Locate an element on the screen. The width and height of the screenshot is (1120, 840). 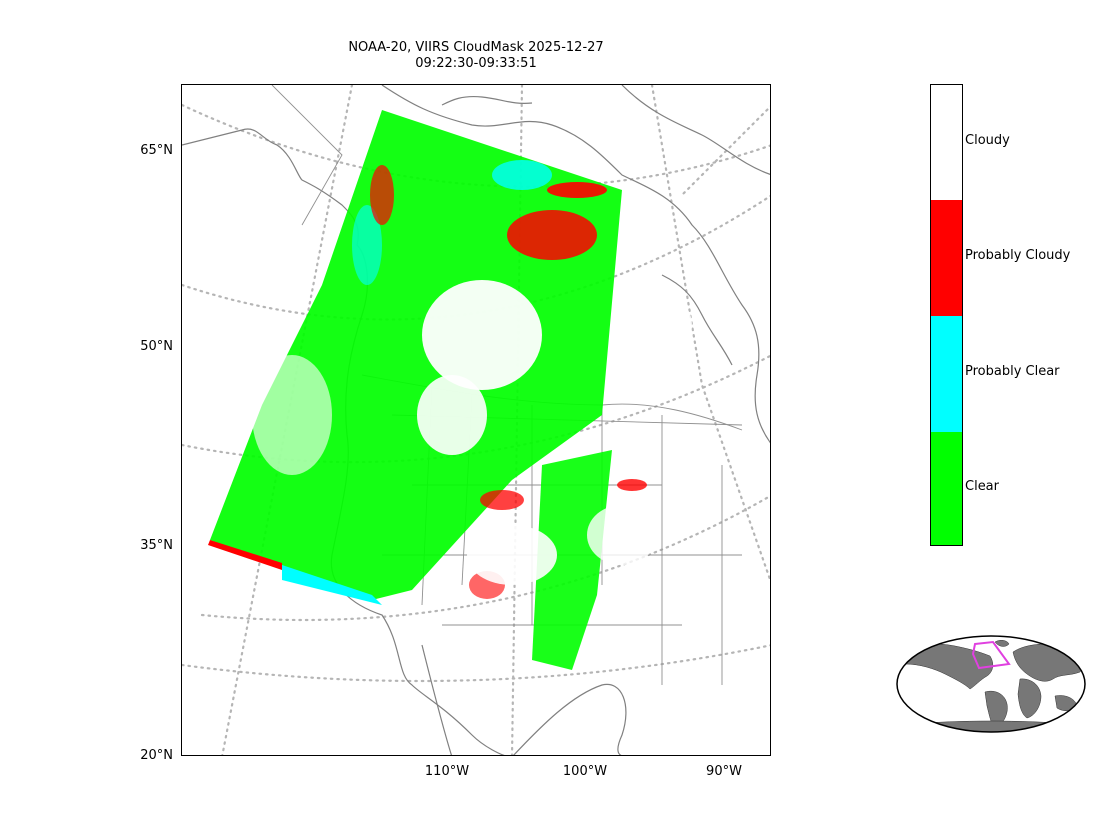
colorbar-label-clear: Clear is located at coordinates (982, 486).